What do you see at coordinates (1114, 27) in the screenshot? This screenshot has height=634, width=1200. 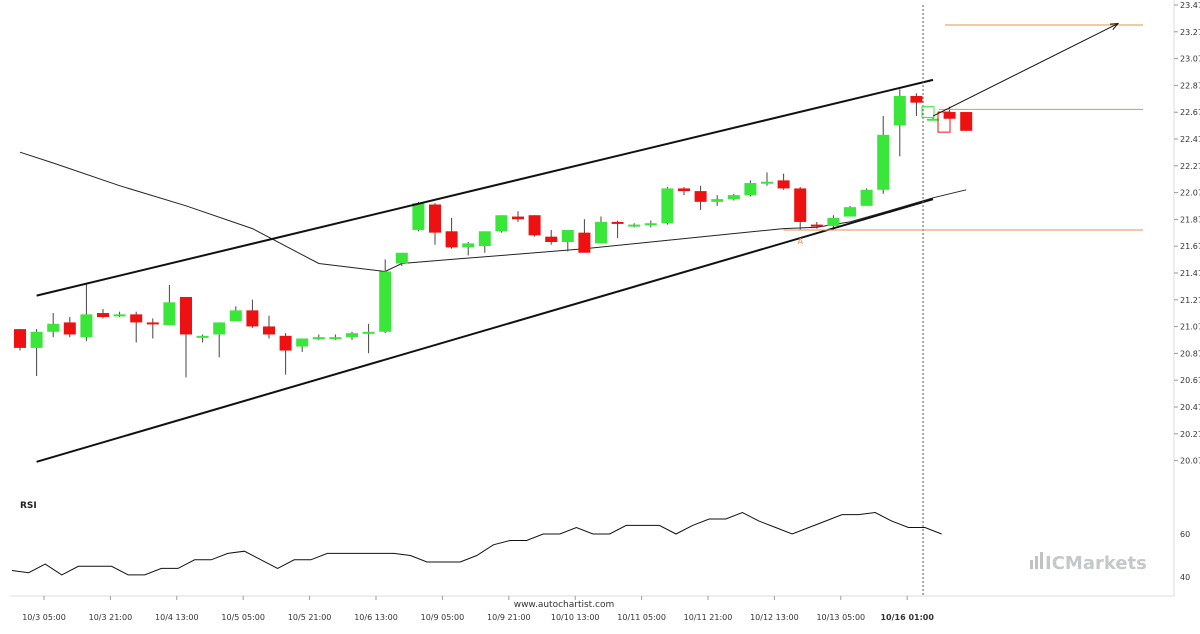 I see `projection-arrowhead-icon` at bounding box center [1114, 27].